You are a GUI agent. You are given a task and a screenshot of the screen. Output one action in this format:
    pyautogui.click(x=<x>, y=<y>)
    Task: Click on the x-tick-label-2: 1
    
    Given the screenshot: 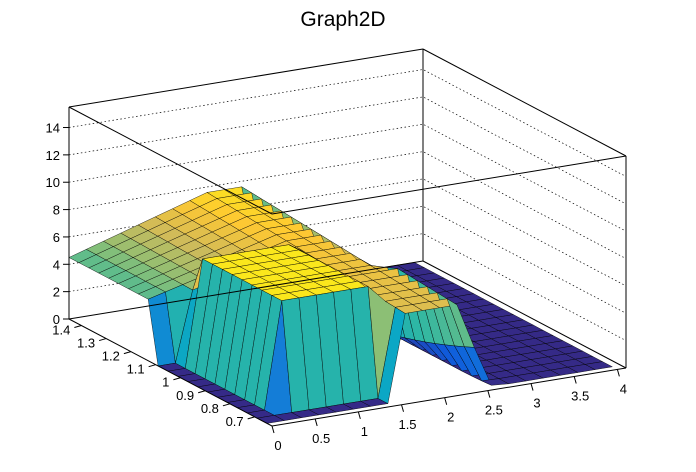 What is the action you would take?
    pyautogui.click(x=364, y=431)
    